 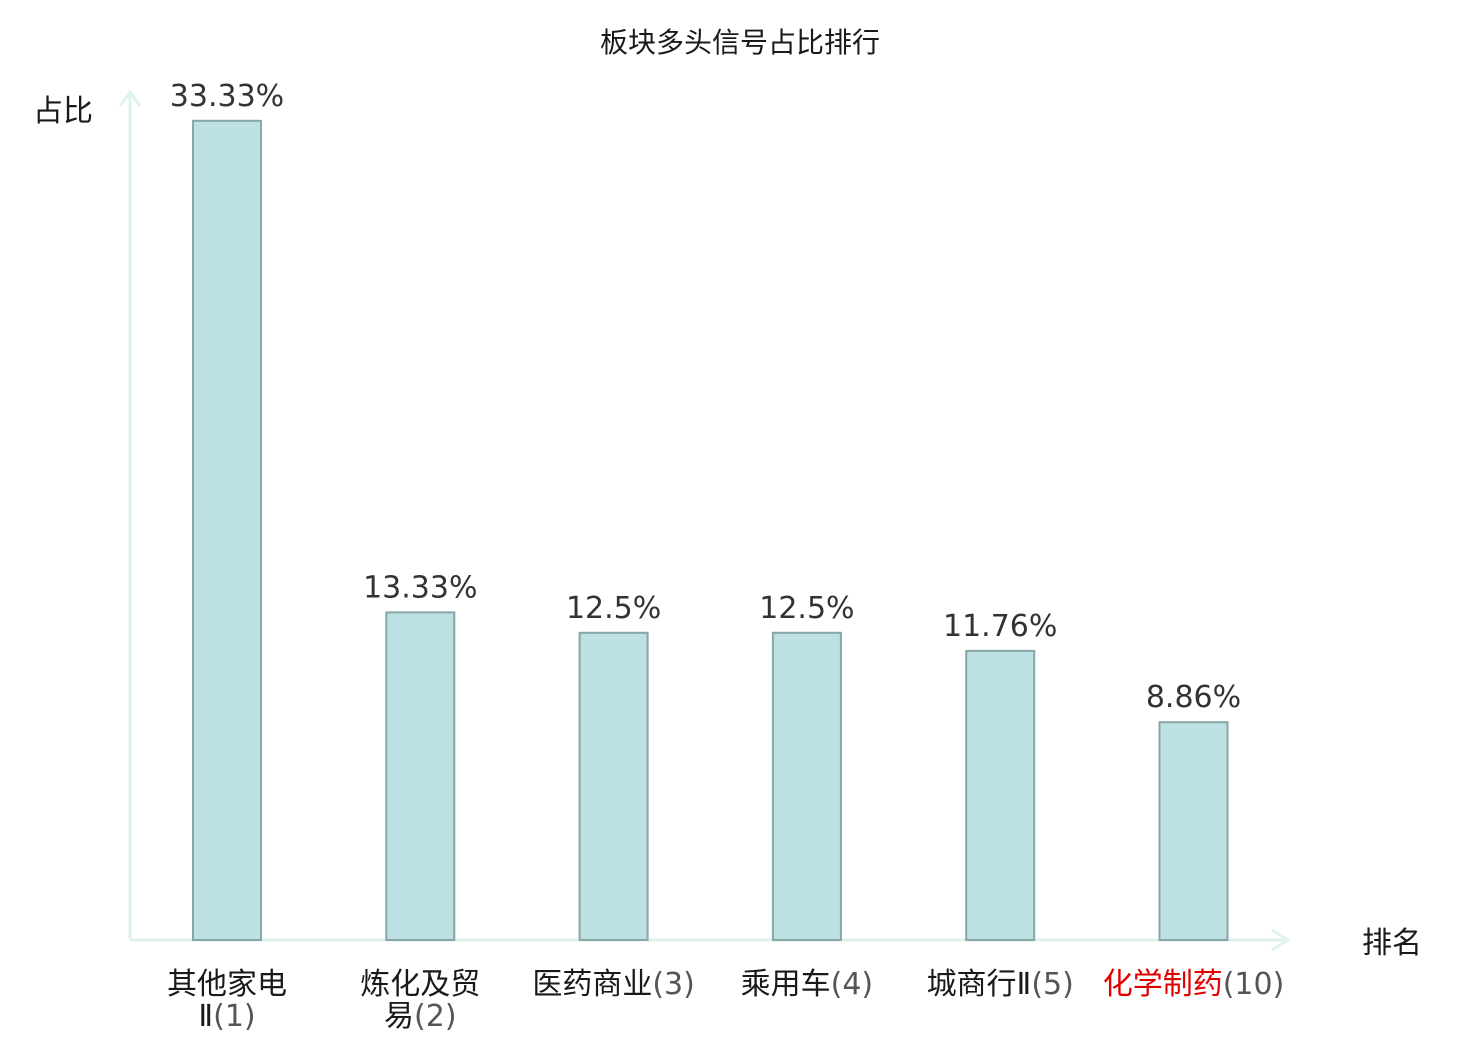 What do you see at coordinates (806, 608) in the screenshot?
I see `value-label-4: 12.5%` at bounding box center [806, 608].